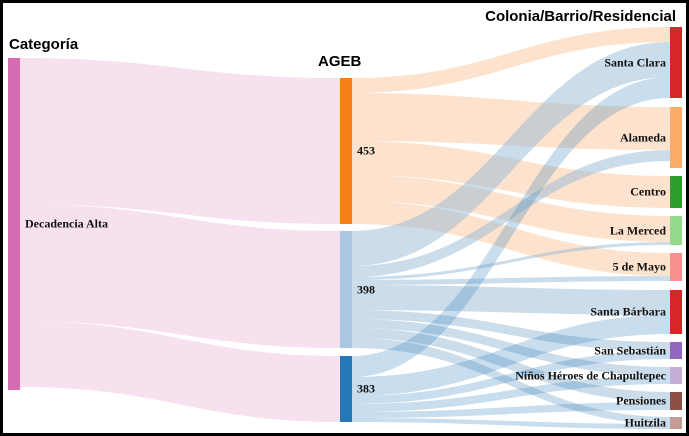 The width and height of the screenshot is (689, 436). Describe the element at coordinates (340, 61) in the screenshot. I see `column-header-ageb: AGEB` at that location.